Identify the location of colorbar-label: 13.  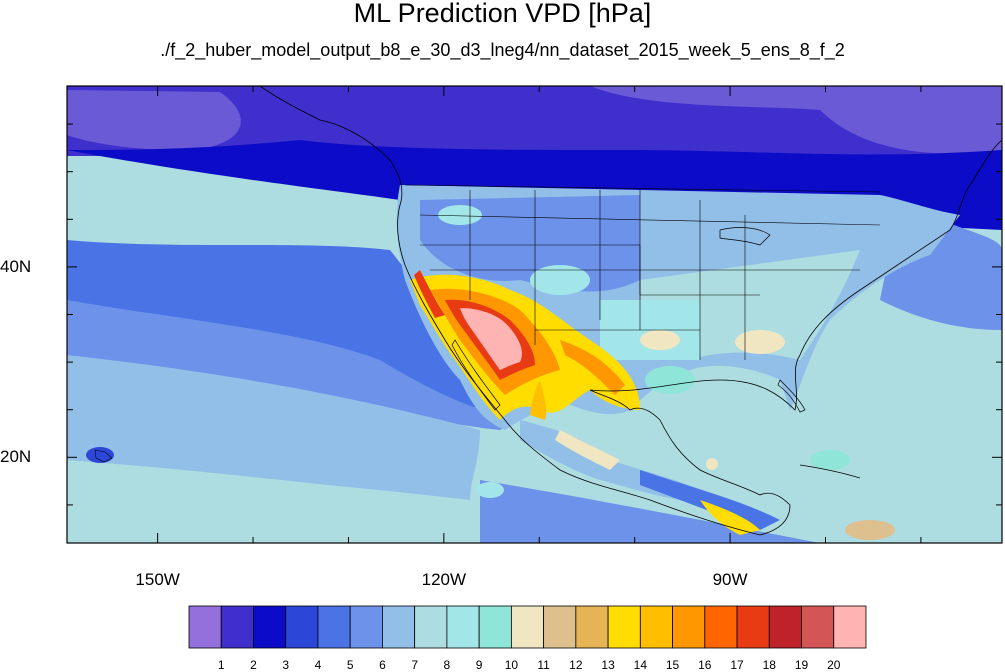
(608, 665).